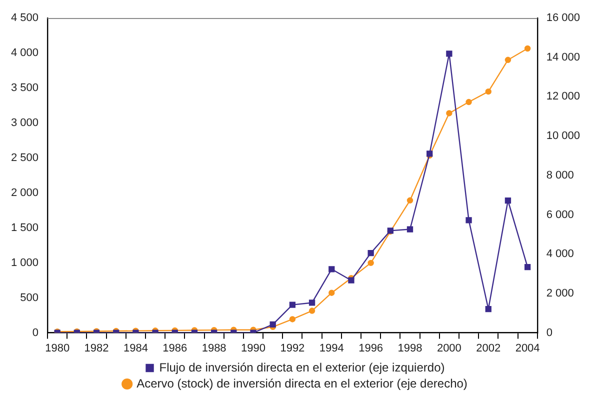 The image size is (595, 408). Describe the element at coordinates (563, 18) in the screenshot. I see `y2-tick-label: 16 000` at that location.